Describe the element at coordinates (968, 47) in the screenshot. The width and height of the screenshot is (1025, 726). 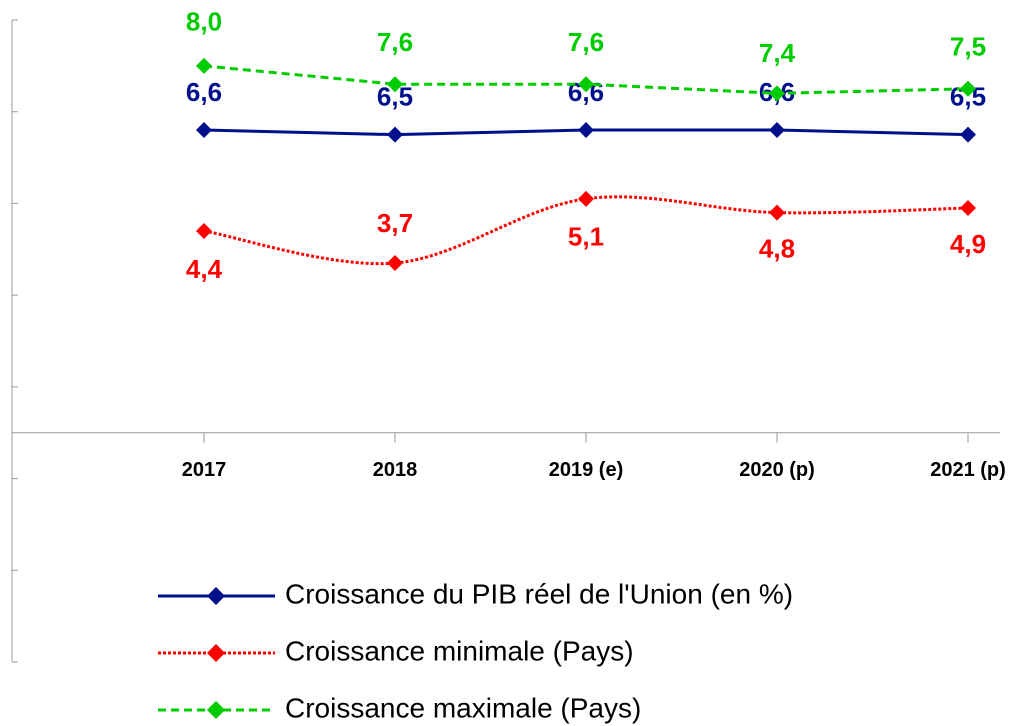
I see `data-label: 7,5` at that location.